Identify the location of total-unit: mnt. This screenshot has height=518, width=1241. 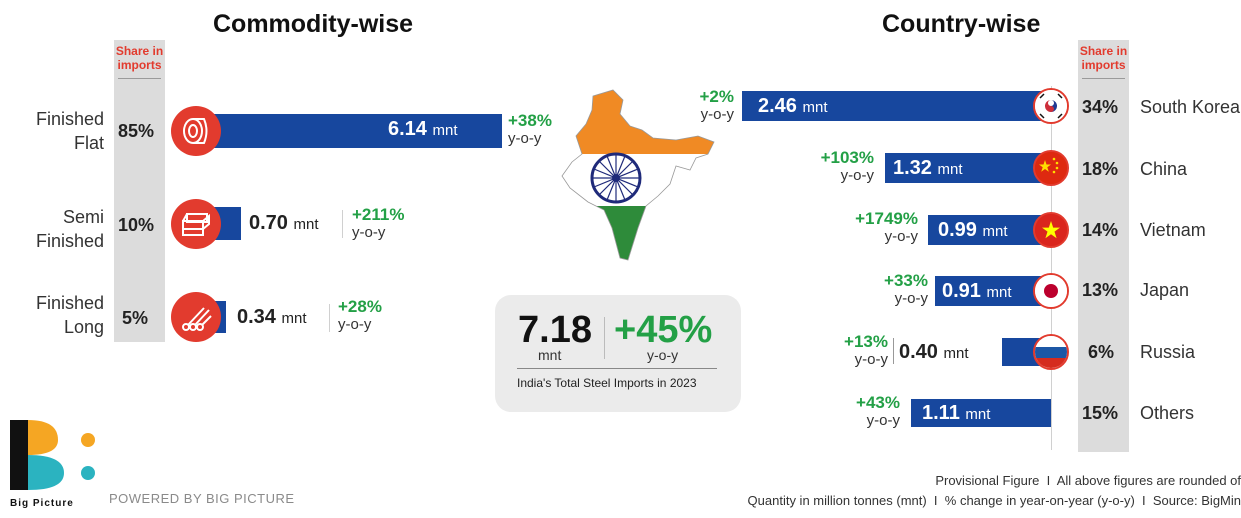
(550, 355).